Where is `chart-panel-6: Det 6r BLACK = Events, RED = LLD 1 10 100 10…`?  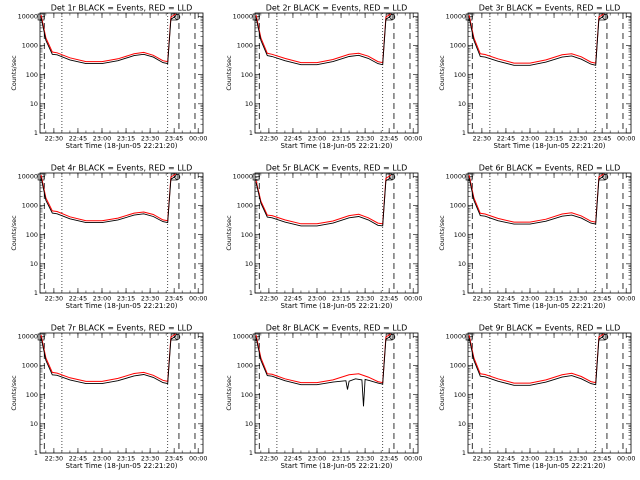 chart-panel-6: Det 6r BLACK = Events, RED = LLD 1 10 100 10… is located at coordinates (536, 237).